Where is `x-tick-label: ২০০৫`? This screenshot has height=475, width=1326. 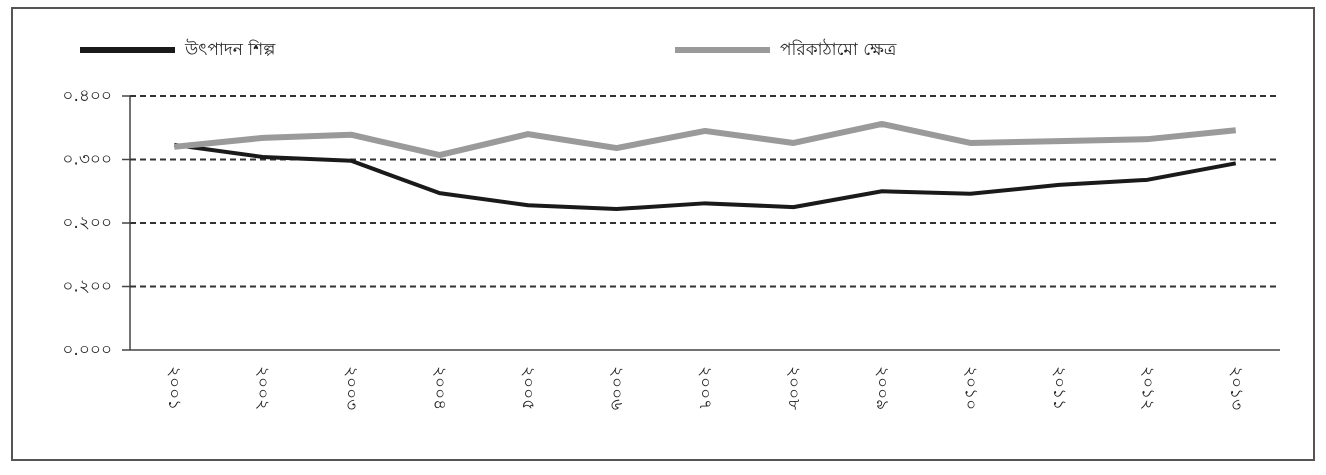 x-tick-label: ২০০৫ is located at coordinates (528, 388).